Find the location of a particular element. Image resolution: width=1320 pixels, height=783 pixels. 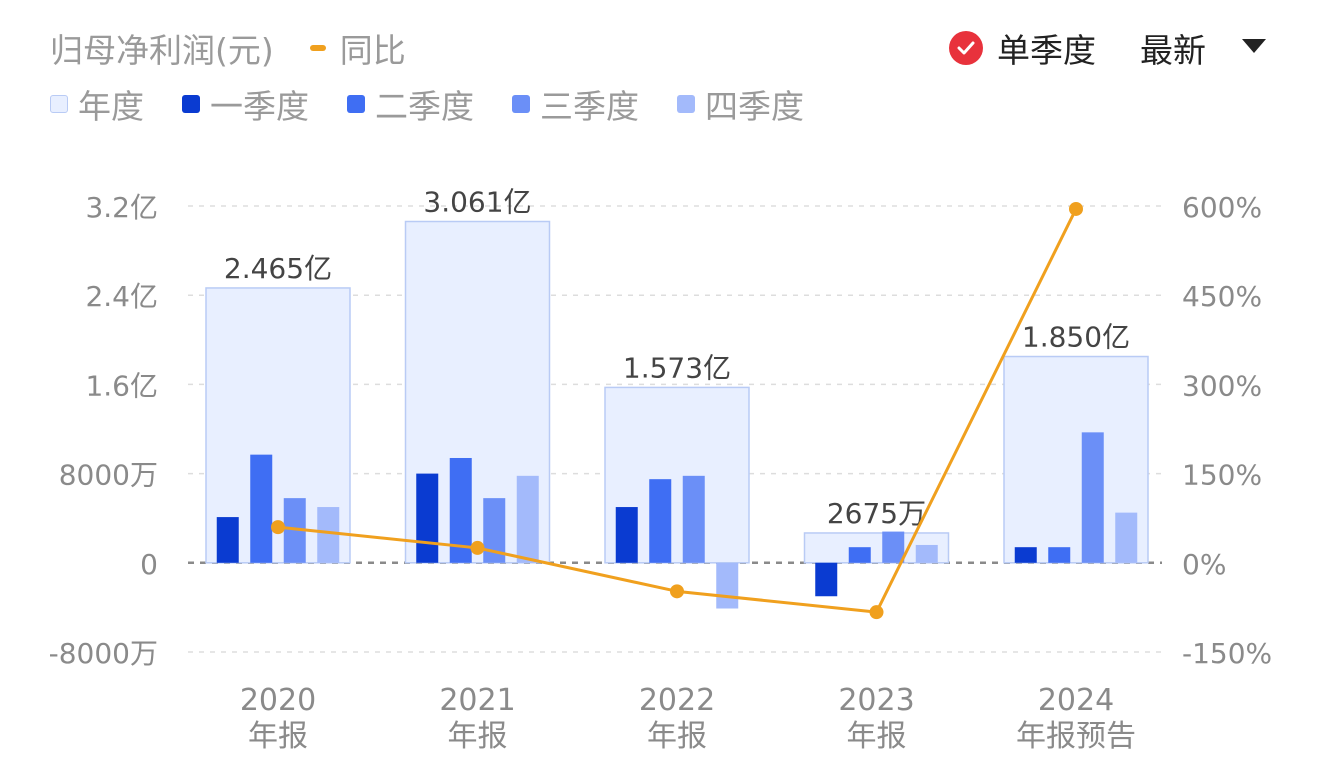

x-tick-label: 2022 is located at coordinates (677, 700).